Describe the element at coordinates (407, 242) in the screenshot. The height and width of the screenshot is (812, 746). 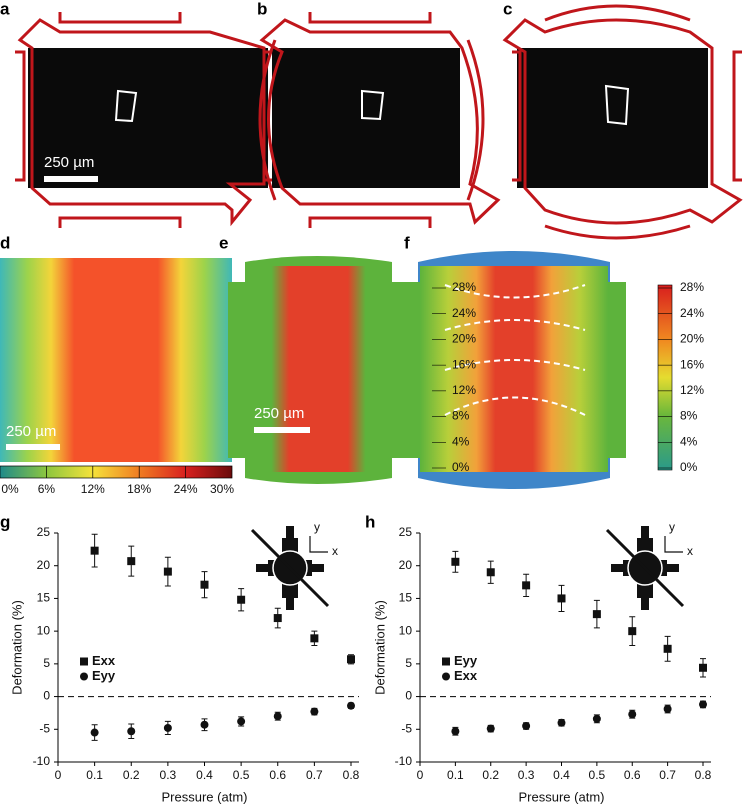
I see `panel-label: f` at that location.